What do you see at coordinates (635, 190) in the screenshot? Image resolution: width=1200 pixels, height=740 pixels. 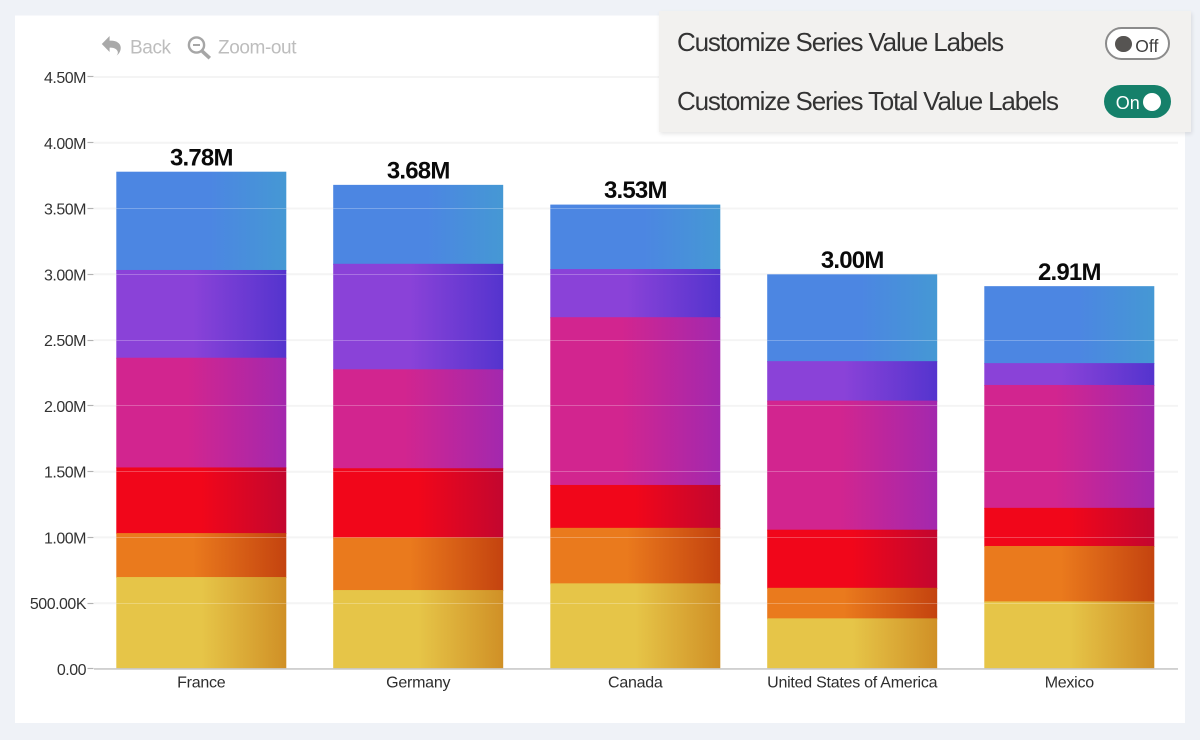 I see `svg-text: 3.53M` at bounding box center [635, 190].